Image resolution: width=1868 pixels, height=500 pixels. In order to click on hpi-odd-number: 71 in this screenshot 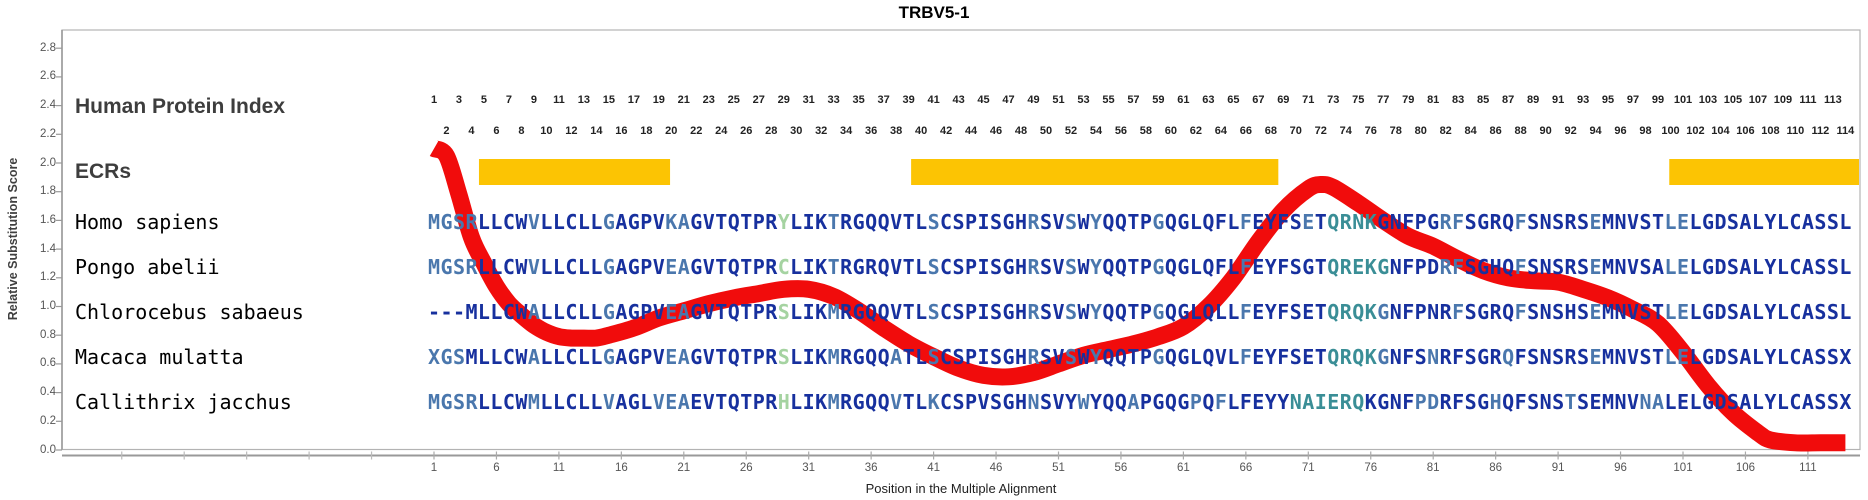, I will do `click(1308, 100)`.